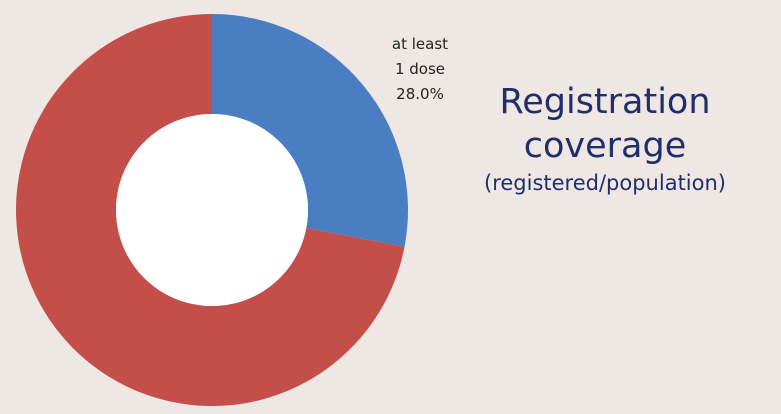  What do you see at coordinates (605, 124) in the screenshot?
I see `chart-title: Registration coverage` at bounding box center [605, 124].